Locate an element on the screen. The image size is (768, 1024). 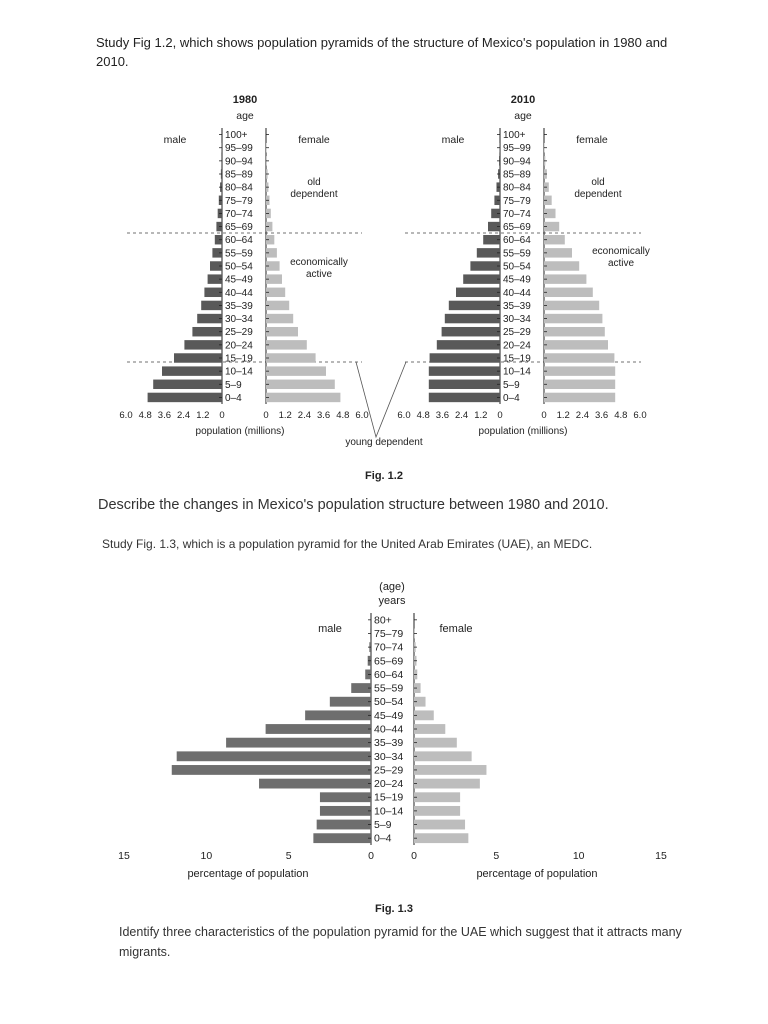
pyramid-uae-xtick-label: 5 is located at coordinates (289, 856).